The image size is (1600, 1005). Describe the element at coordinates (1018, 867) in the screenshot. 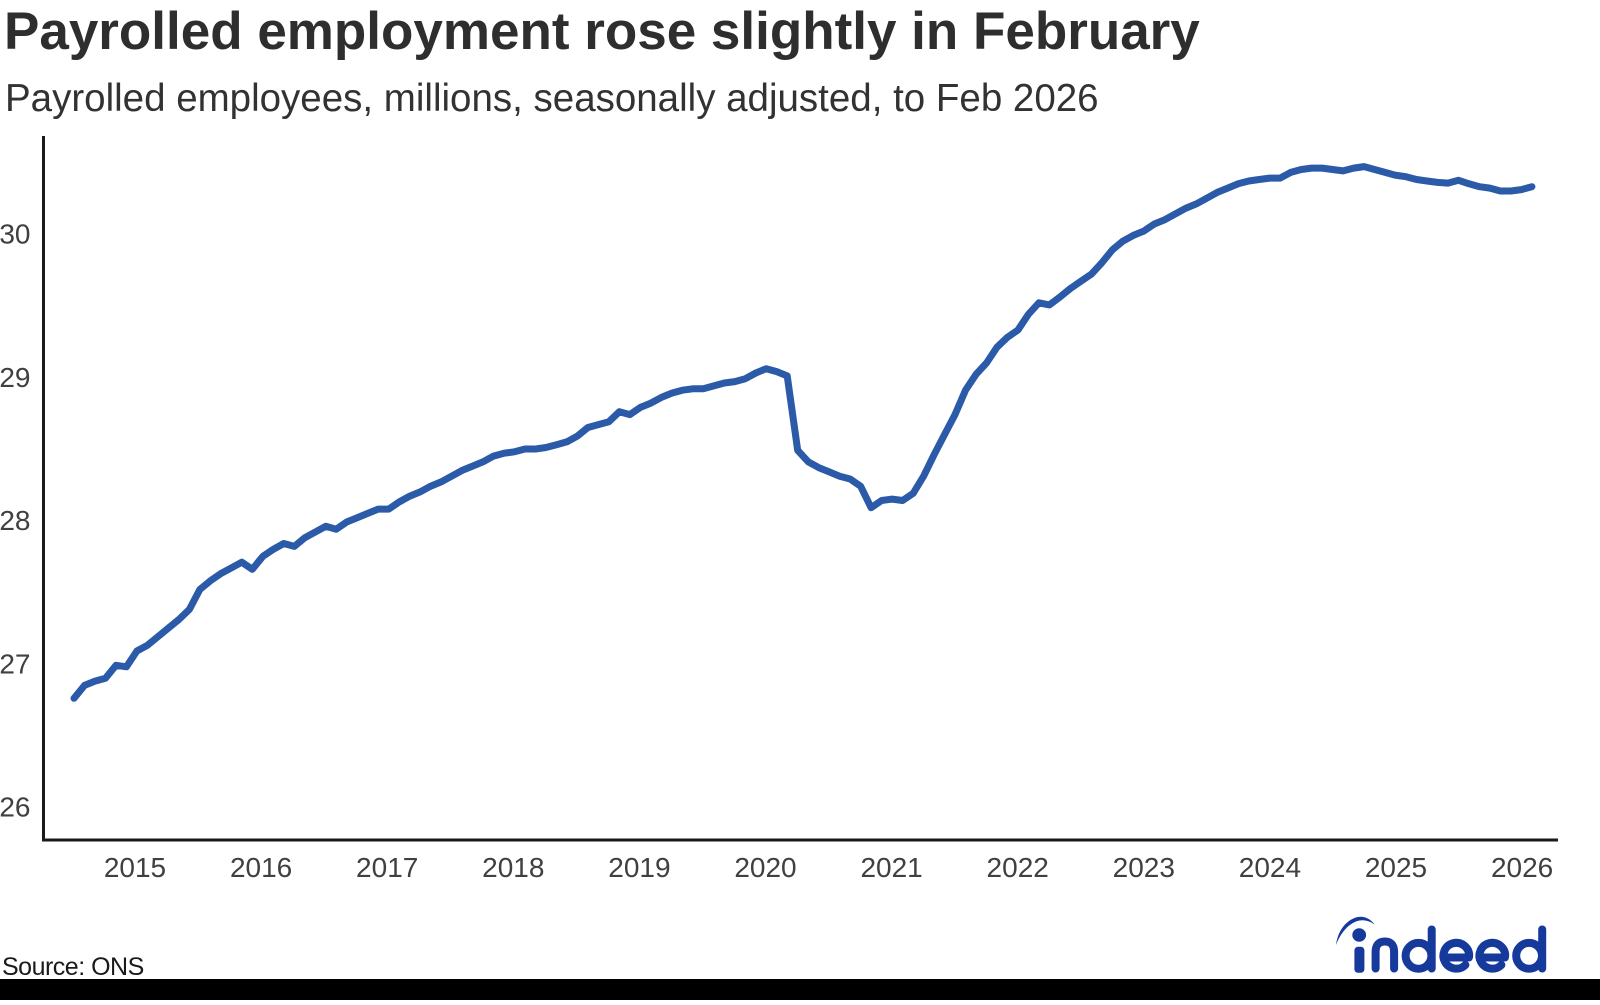

I see `svg-text: 2022` at that location.